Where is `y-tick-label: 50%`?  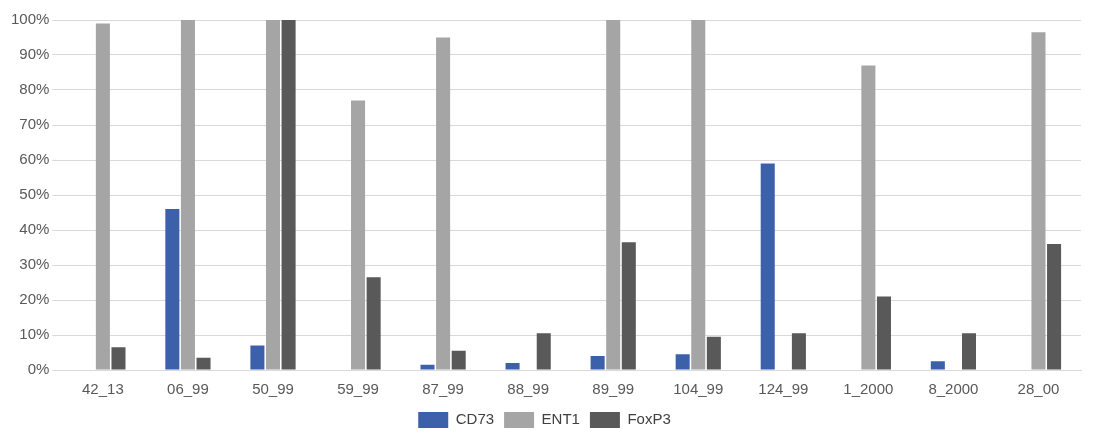 y-tick-label: 50% is located at coordinates (34, 194).